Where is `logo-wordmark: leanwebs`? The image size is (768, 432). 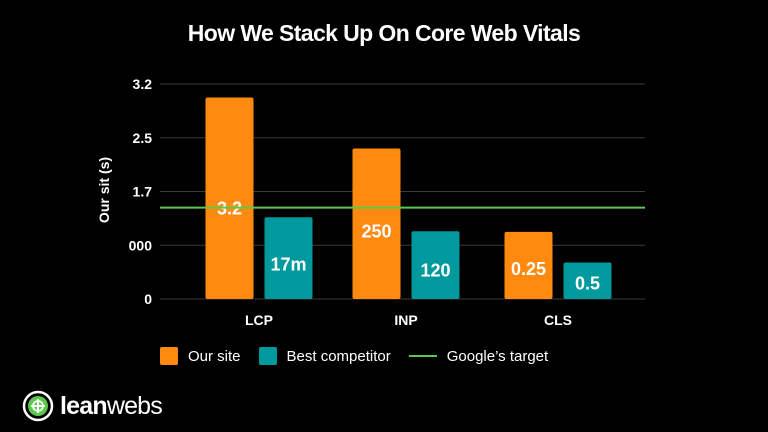 logo-wordmark: leanwebs is located at coordinates (111, 406).